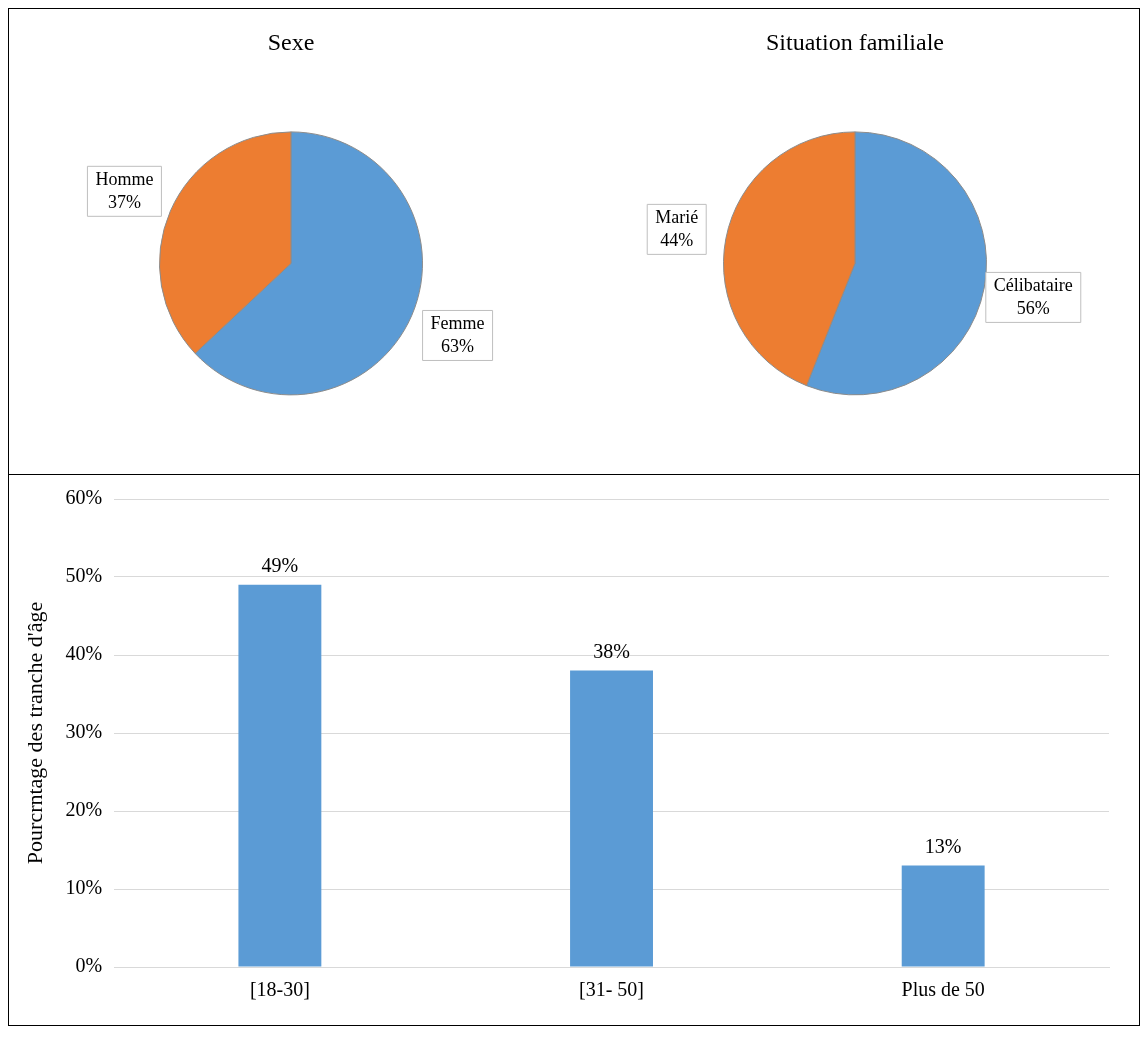 The image size is (1145, 1045). I want to click on y-axis-title: Pourcrntage des tranche d'âge, so click(34, 733).